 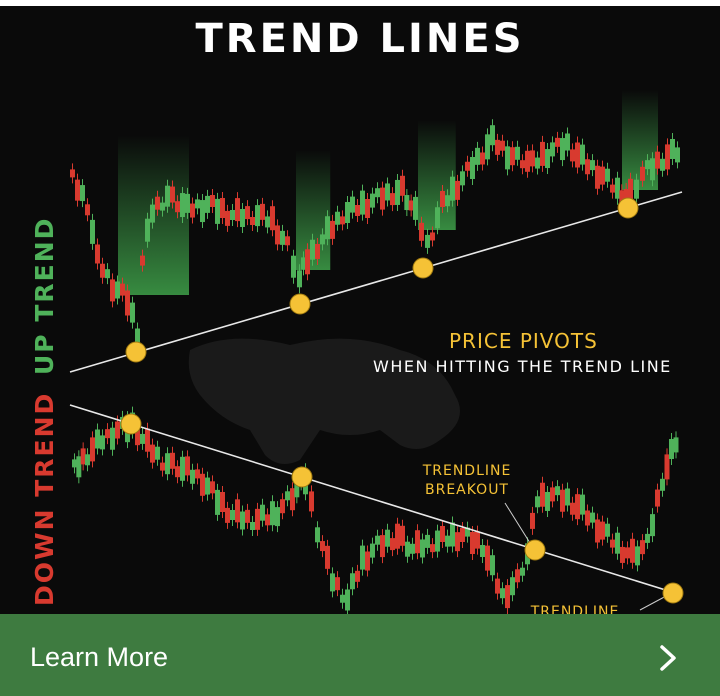 What do you see at coordinates (324, 401) in the screenshot?
I see `bull-watermark` at bounding box center [324, 401].